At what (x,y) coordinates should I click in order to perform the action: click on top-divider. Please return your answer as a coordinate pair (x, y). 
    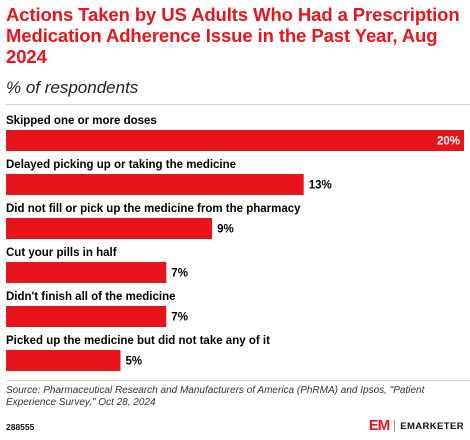
    Looking at the image, I should click on (238, 104).